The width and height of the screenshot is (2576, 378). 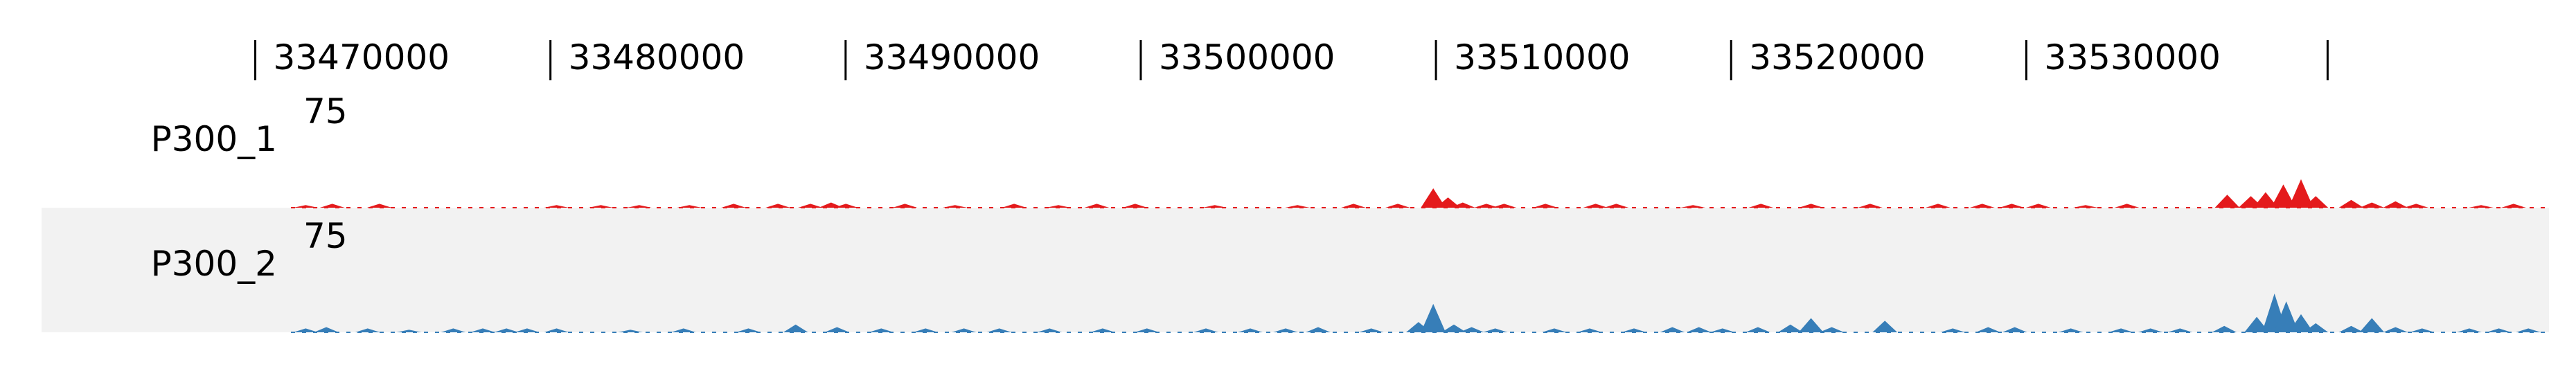 What do you see at coordinates (362, 57) in the screenshot?
I see `x-tick-label: 33470000` at bounding box center [362, 57].